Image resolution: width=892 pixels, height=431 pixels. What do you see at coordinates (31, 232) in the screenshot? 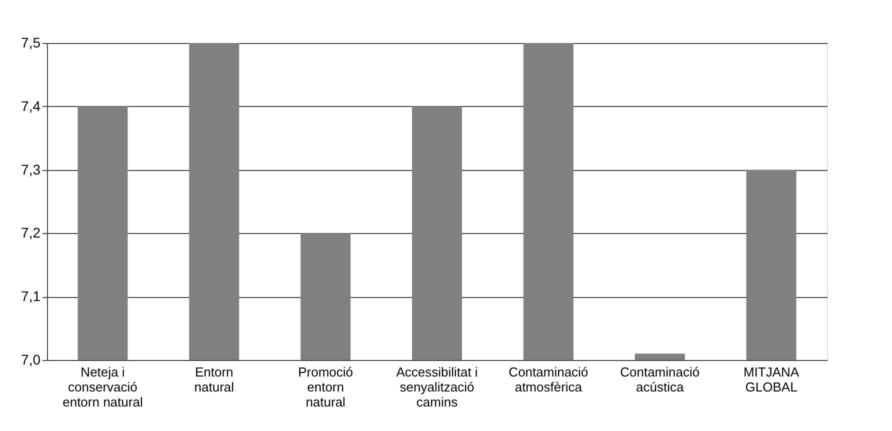
I see `y-tick-label: 7,2` at bounding box center [31, 232].